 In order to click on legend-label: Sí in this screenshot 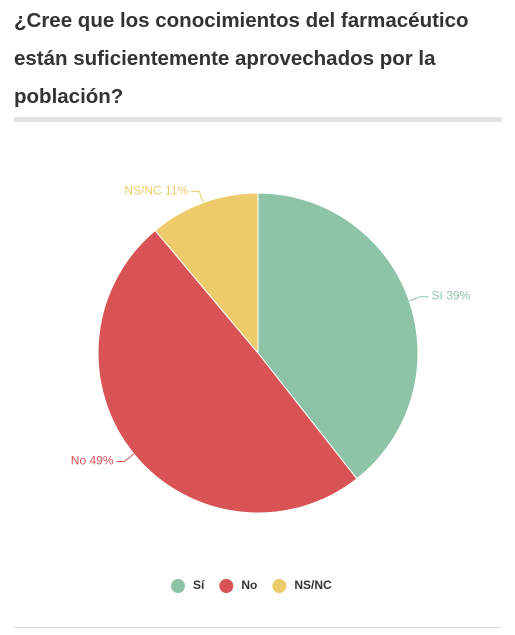, I will do `click(199, 585)`.